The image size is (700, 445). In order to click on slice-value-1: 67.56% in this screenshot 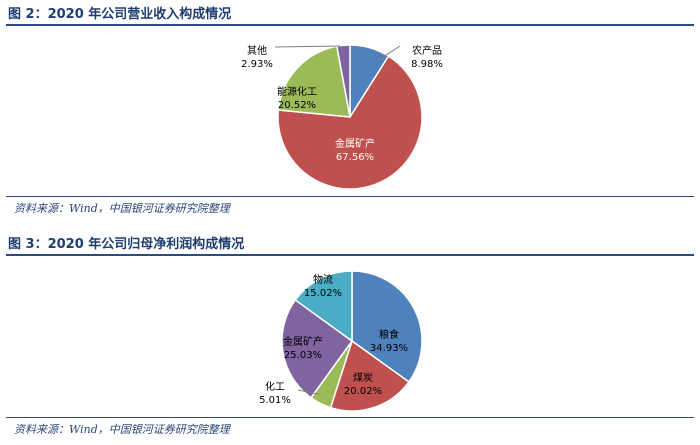, I will do `click(355, 157)`.